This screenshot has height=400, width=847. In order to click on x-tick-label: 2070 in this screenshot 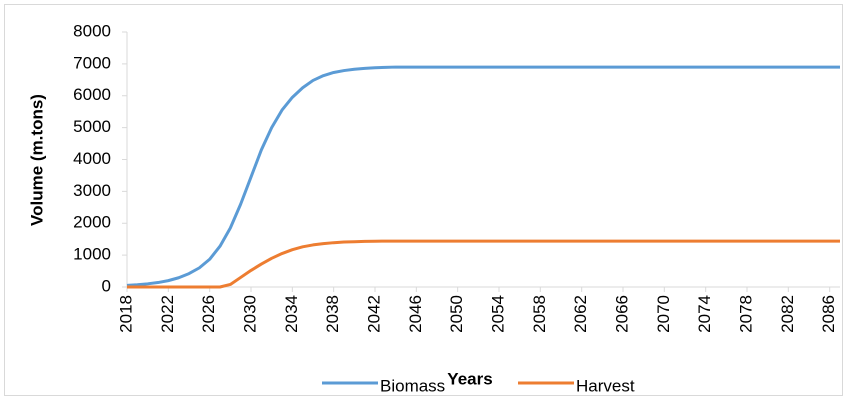, I will do `click(663, 314)`.